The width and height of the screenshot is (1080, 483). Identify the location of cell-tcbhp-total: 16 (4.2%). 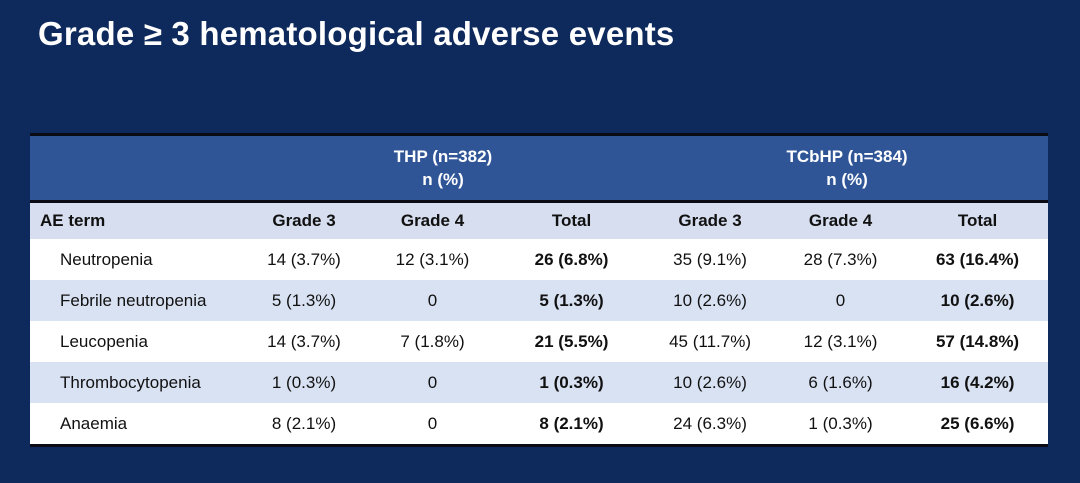
(978, 382).